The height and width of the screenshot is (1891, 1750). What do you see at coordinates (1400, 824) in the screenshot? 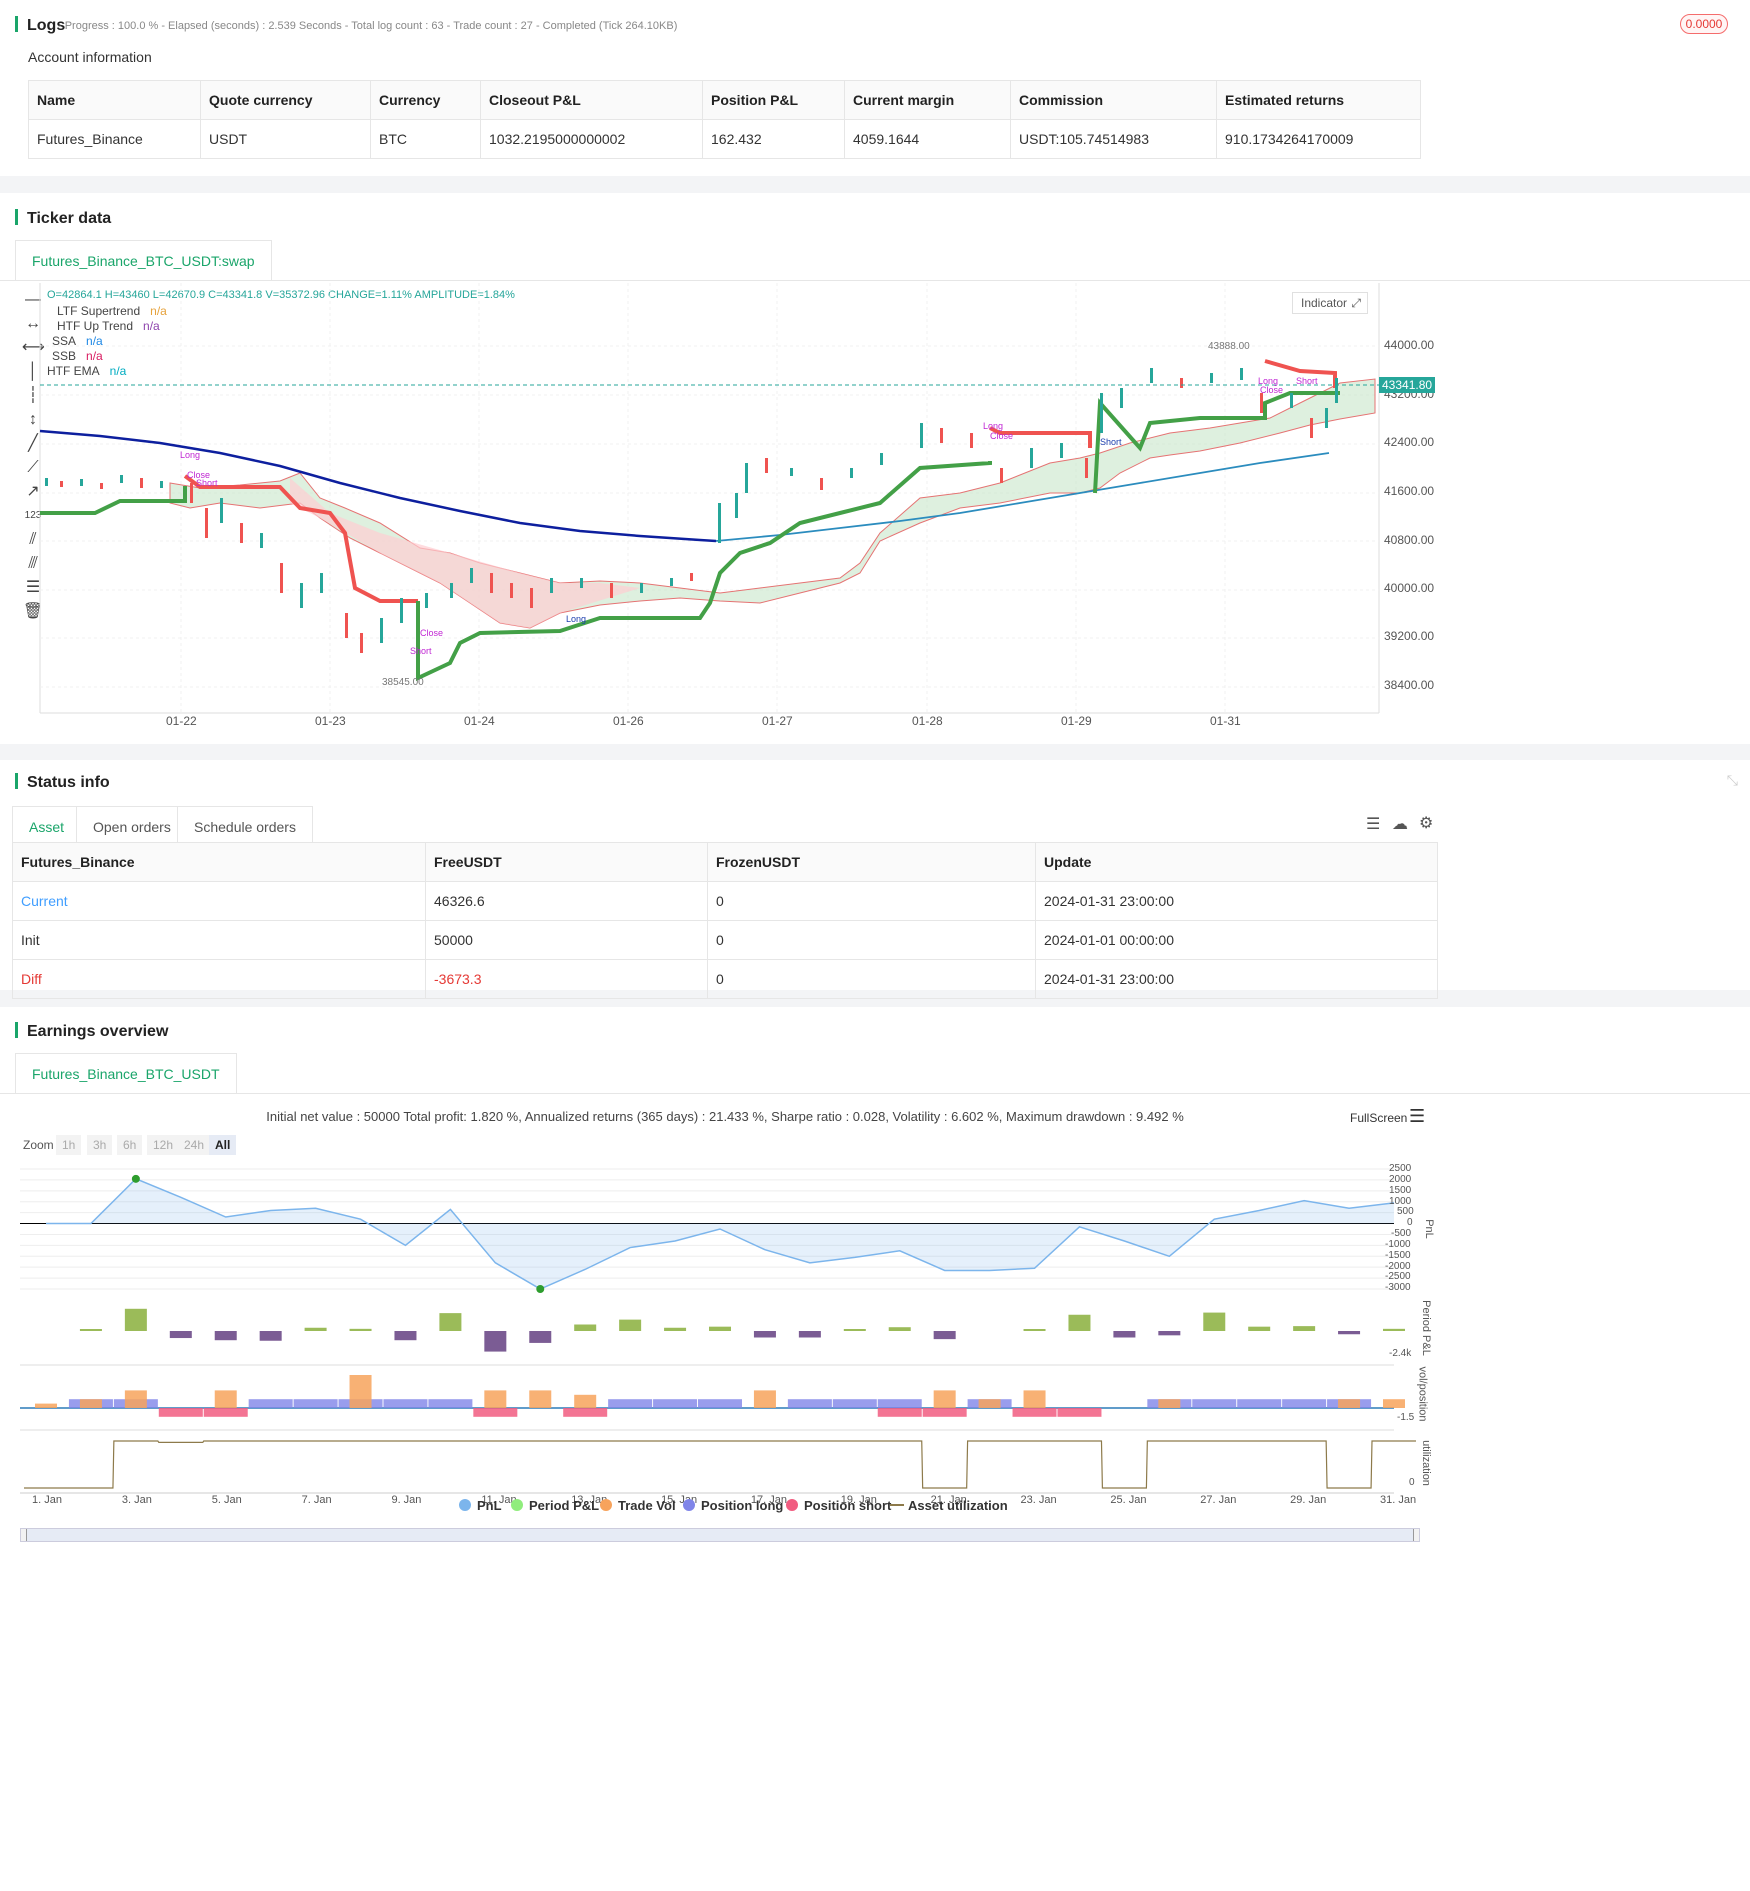
I see `cloud-download-icon: ☁` at bounding box center [1400, 824].